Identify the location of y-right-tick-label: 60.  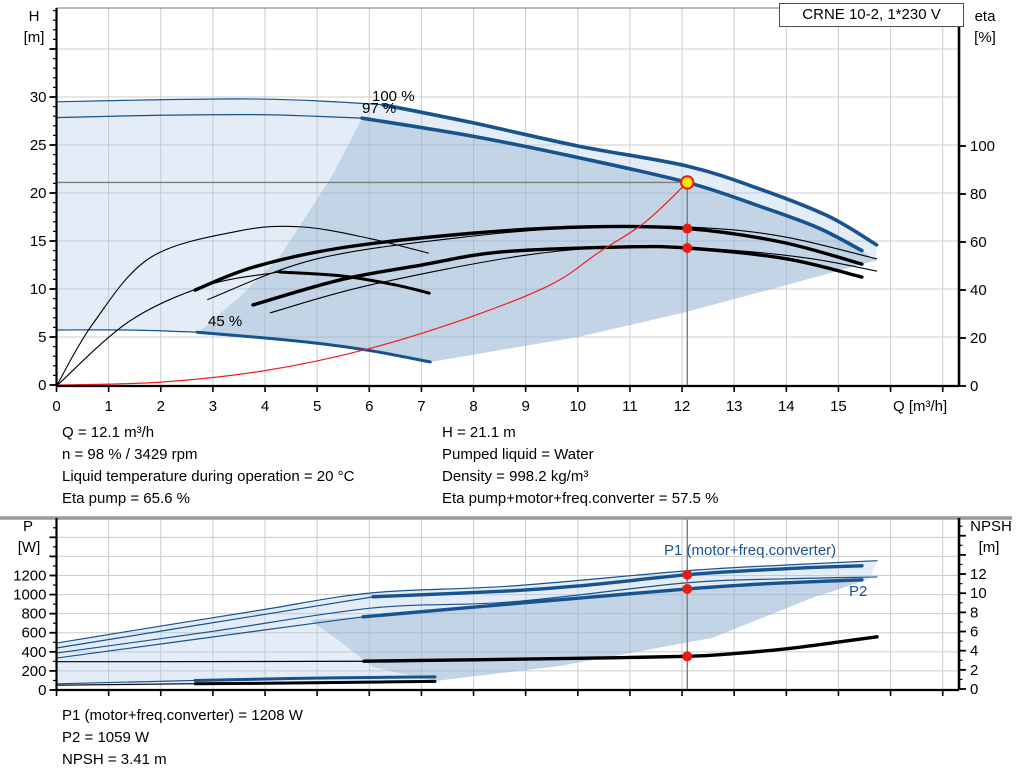
(978, 242).